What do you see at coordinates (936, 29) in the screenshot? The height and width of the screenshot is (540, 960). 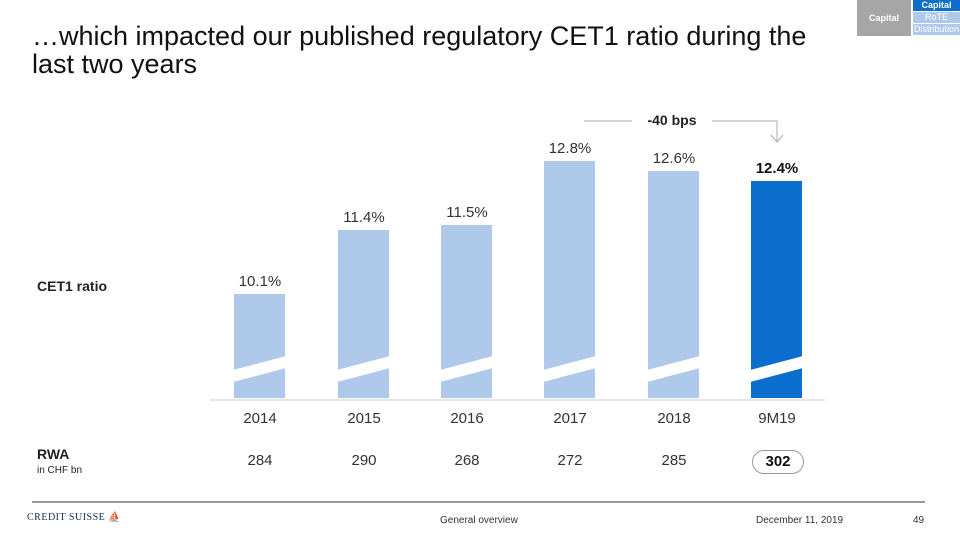 I see `nav-item-distribution: Distribution` at bounding box center [936, 29].